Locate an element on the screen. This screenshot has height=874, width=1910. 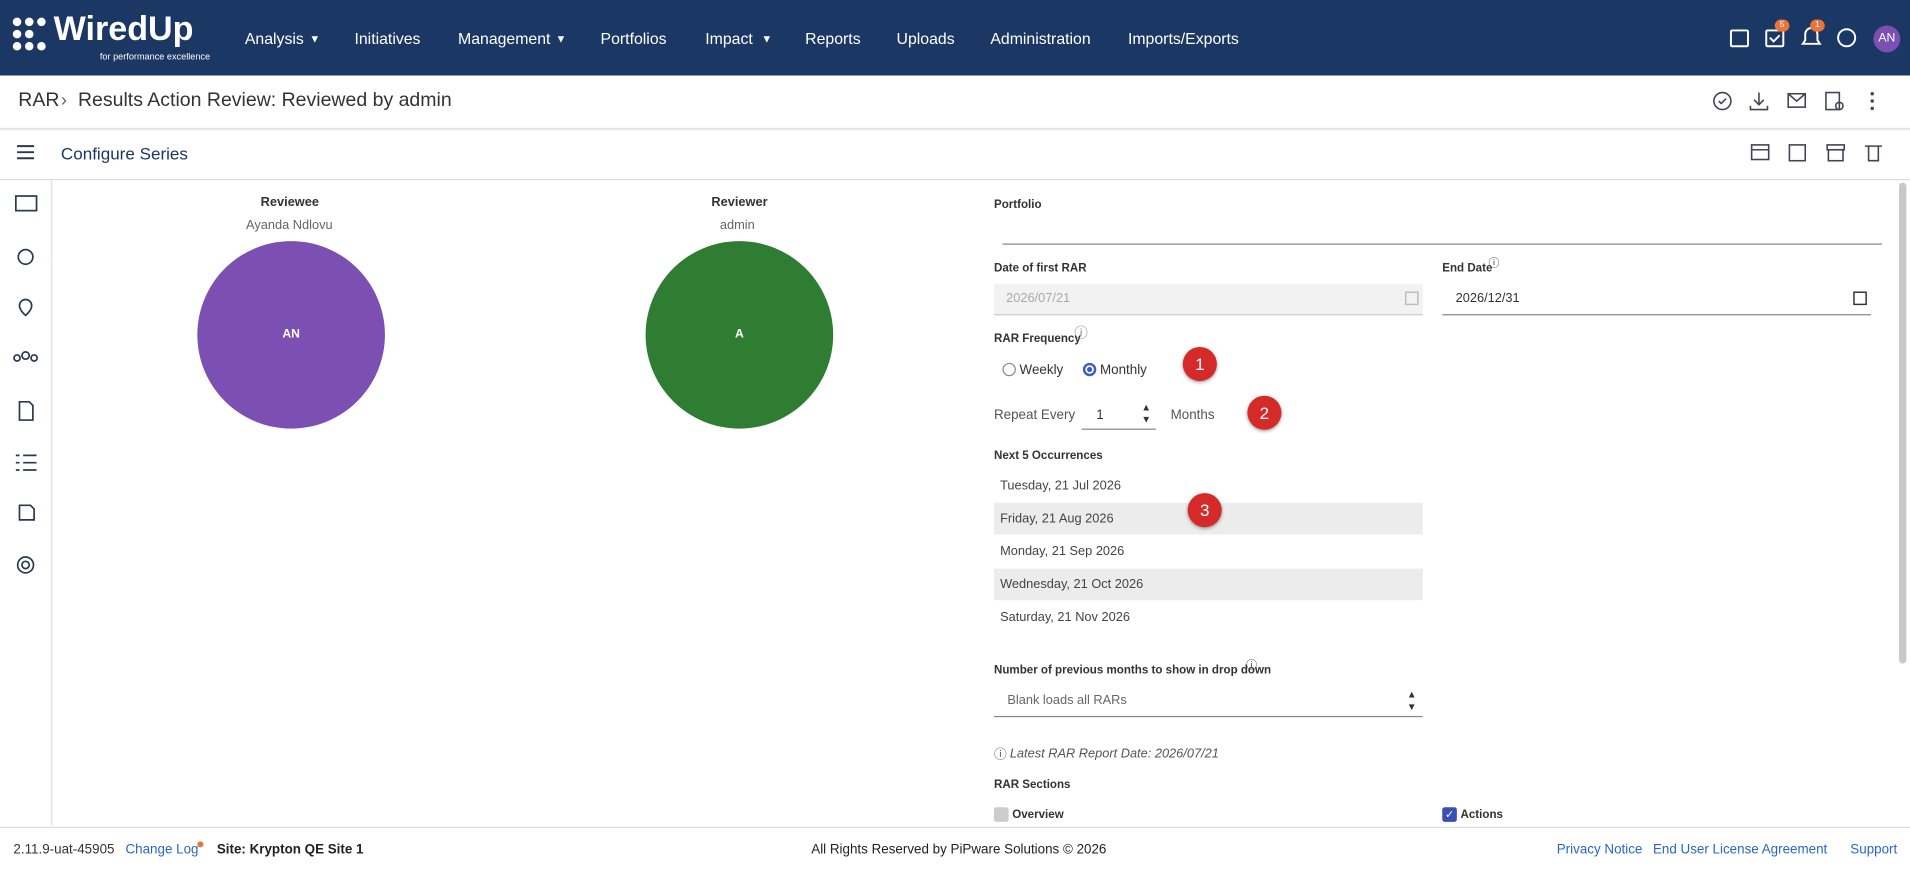
top-bar is located at coordinates (955, 38).